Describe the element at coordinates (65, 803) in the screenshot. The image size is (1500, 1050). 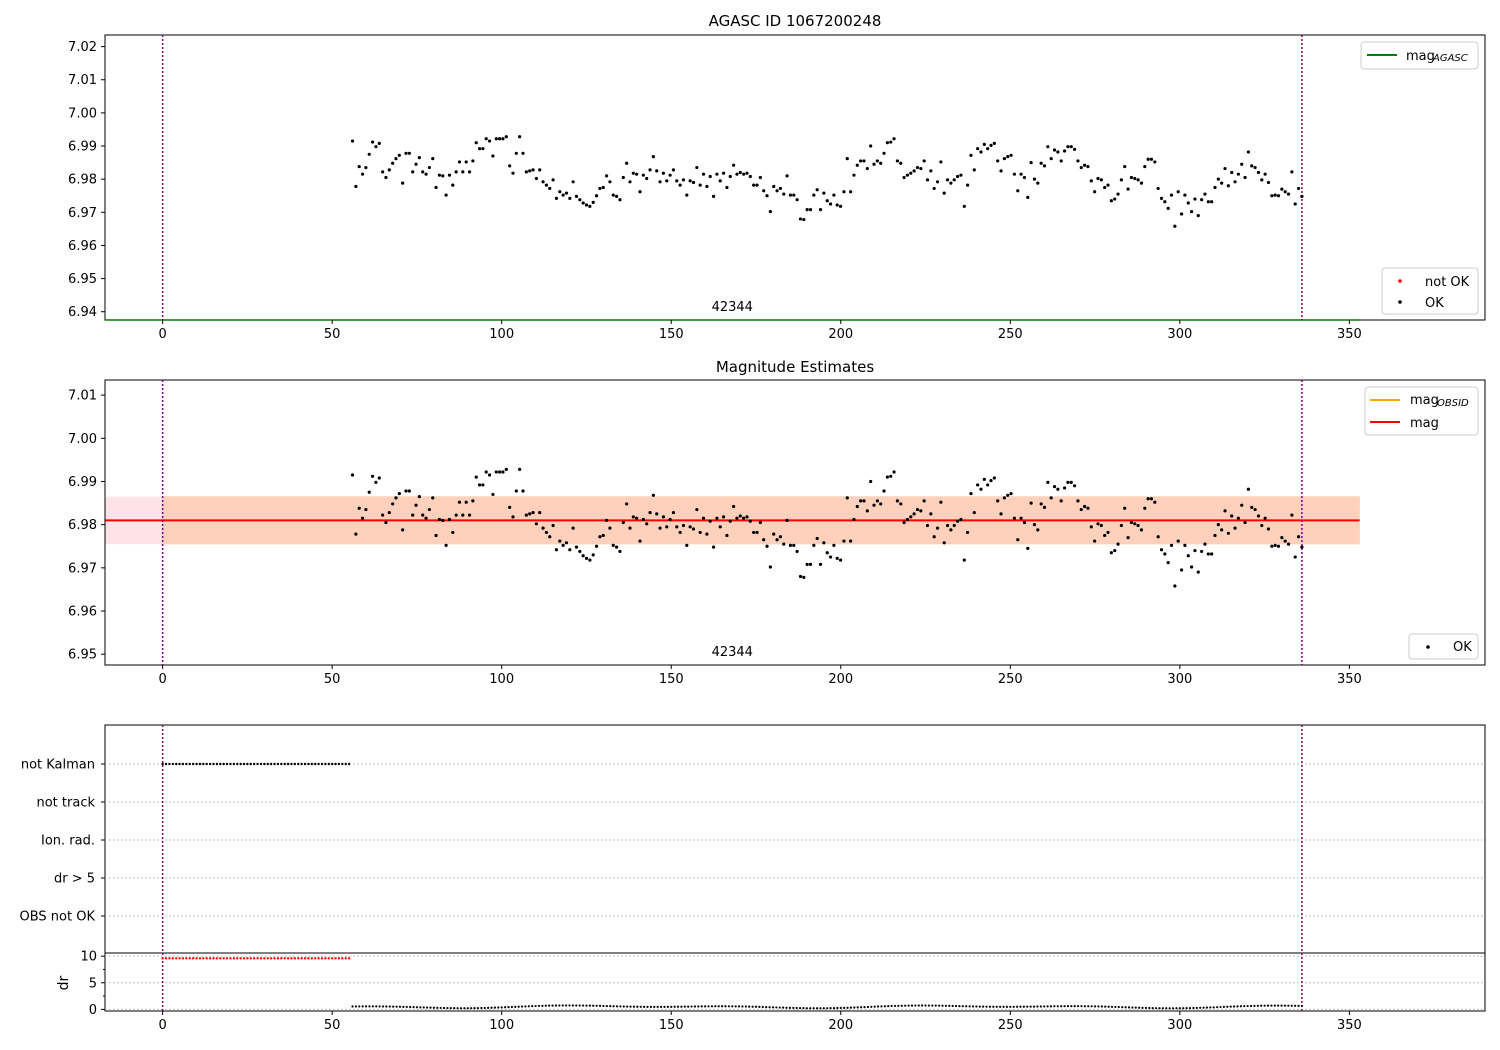
I see `flag-category-label: not track` at that location.